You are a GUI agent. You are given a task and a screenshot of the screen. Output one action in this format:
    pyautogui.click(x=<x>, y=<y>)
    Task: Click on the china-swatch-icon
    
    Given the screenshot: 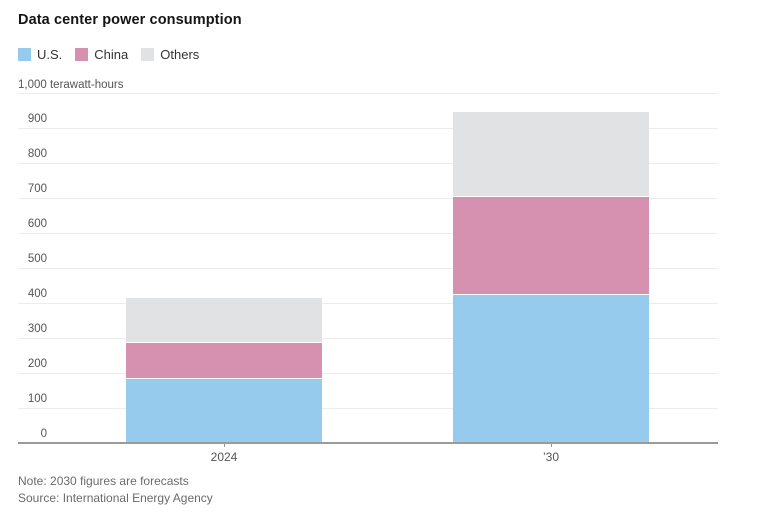 What is the action you would take?
    pyautogui.click(x=82, y=54)
    